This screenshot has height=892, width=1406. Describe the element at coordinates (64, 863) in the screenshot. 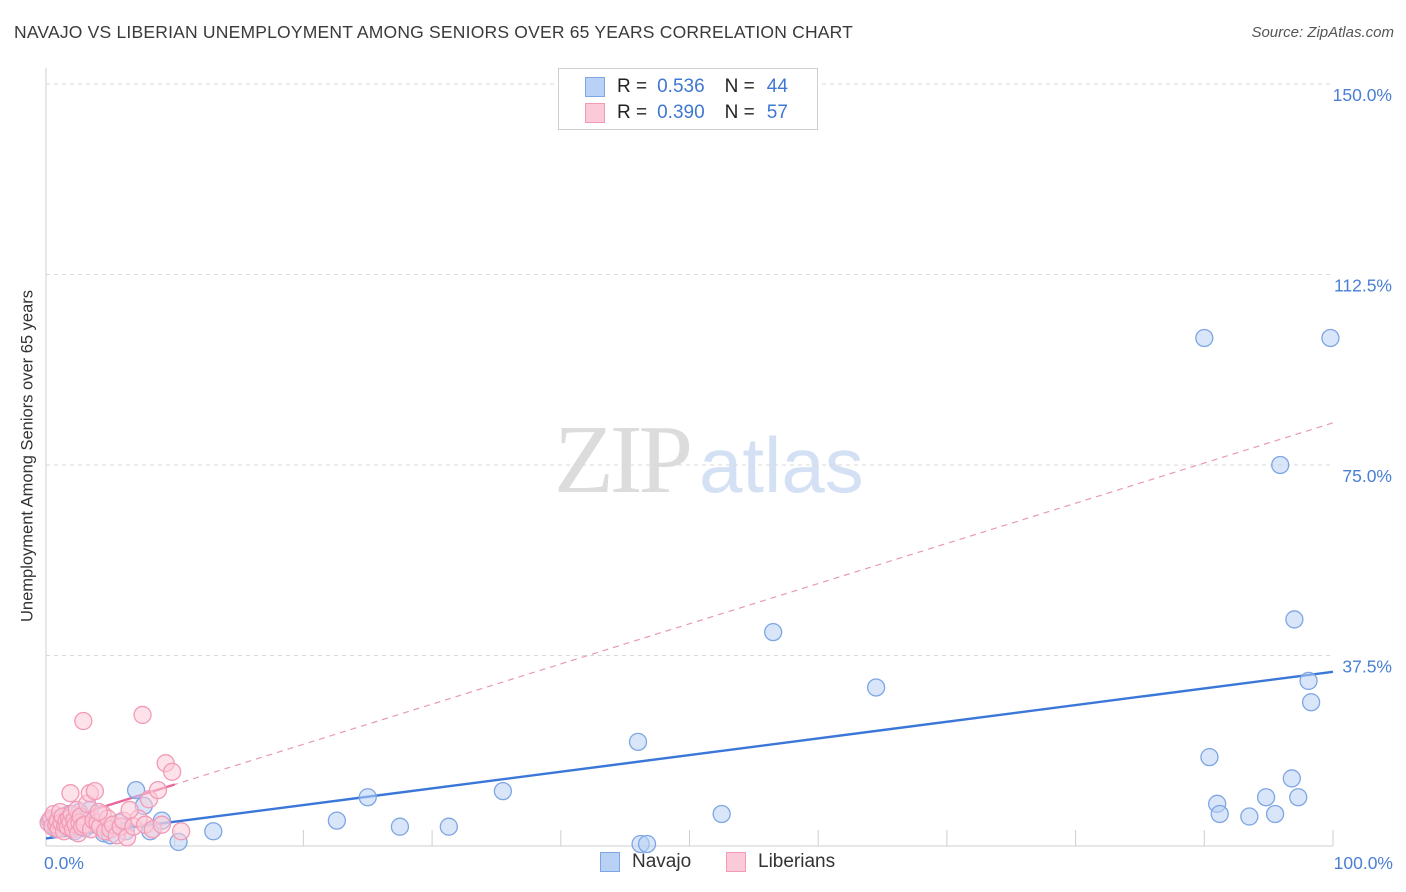

I see `x-tick-label: 0.0%` at that location.